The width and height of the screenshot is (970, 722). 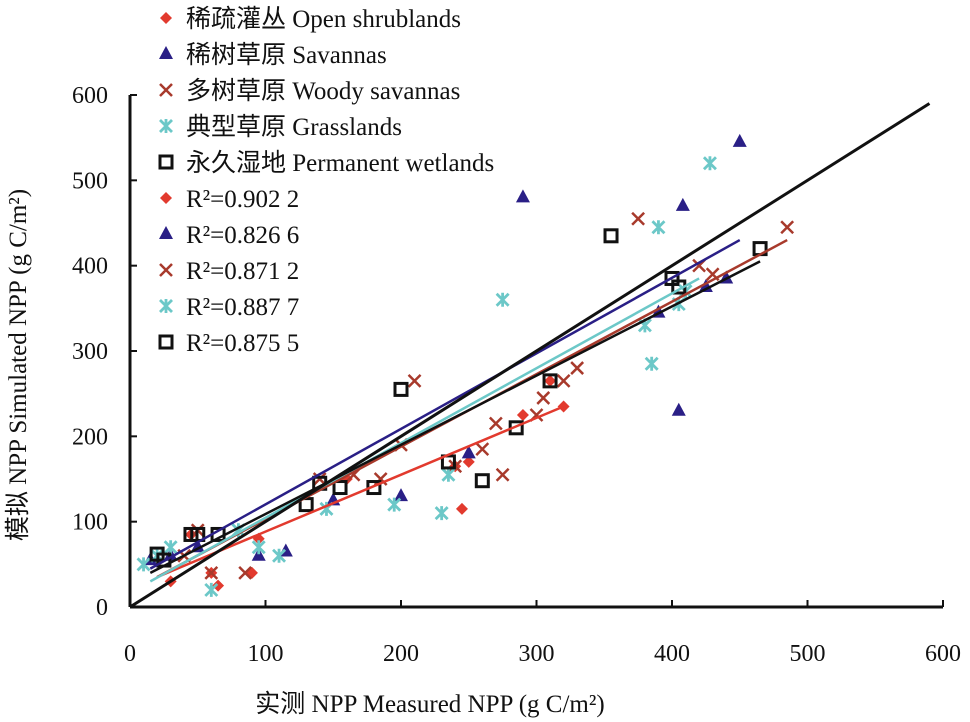 I want to click on legend-r2-4: R²=0.875 5, so click(x=242, y=343).